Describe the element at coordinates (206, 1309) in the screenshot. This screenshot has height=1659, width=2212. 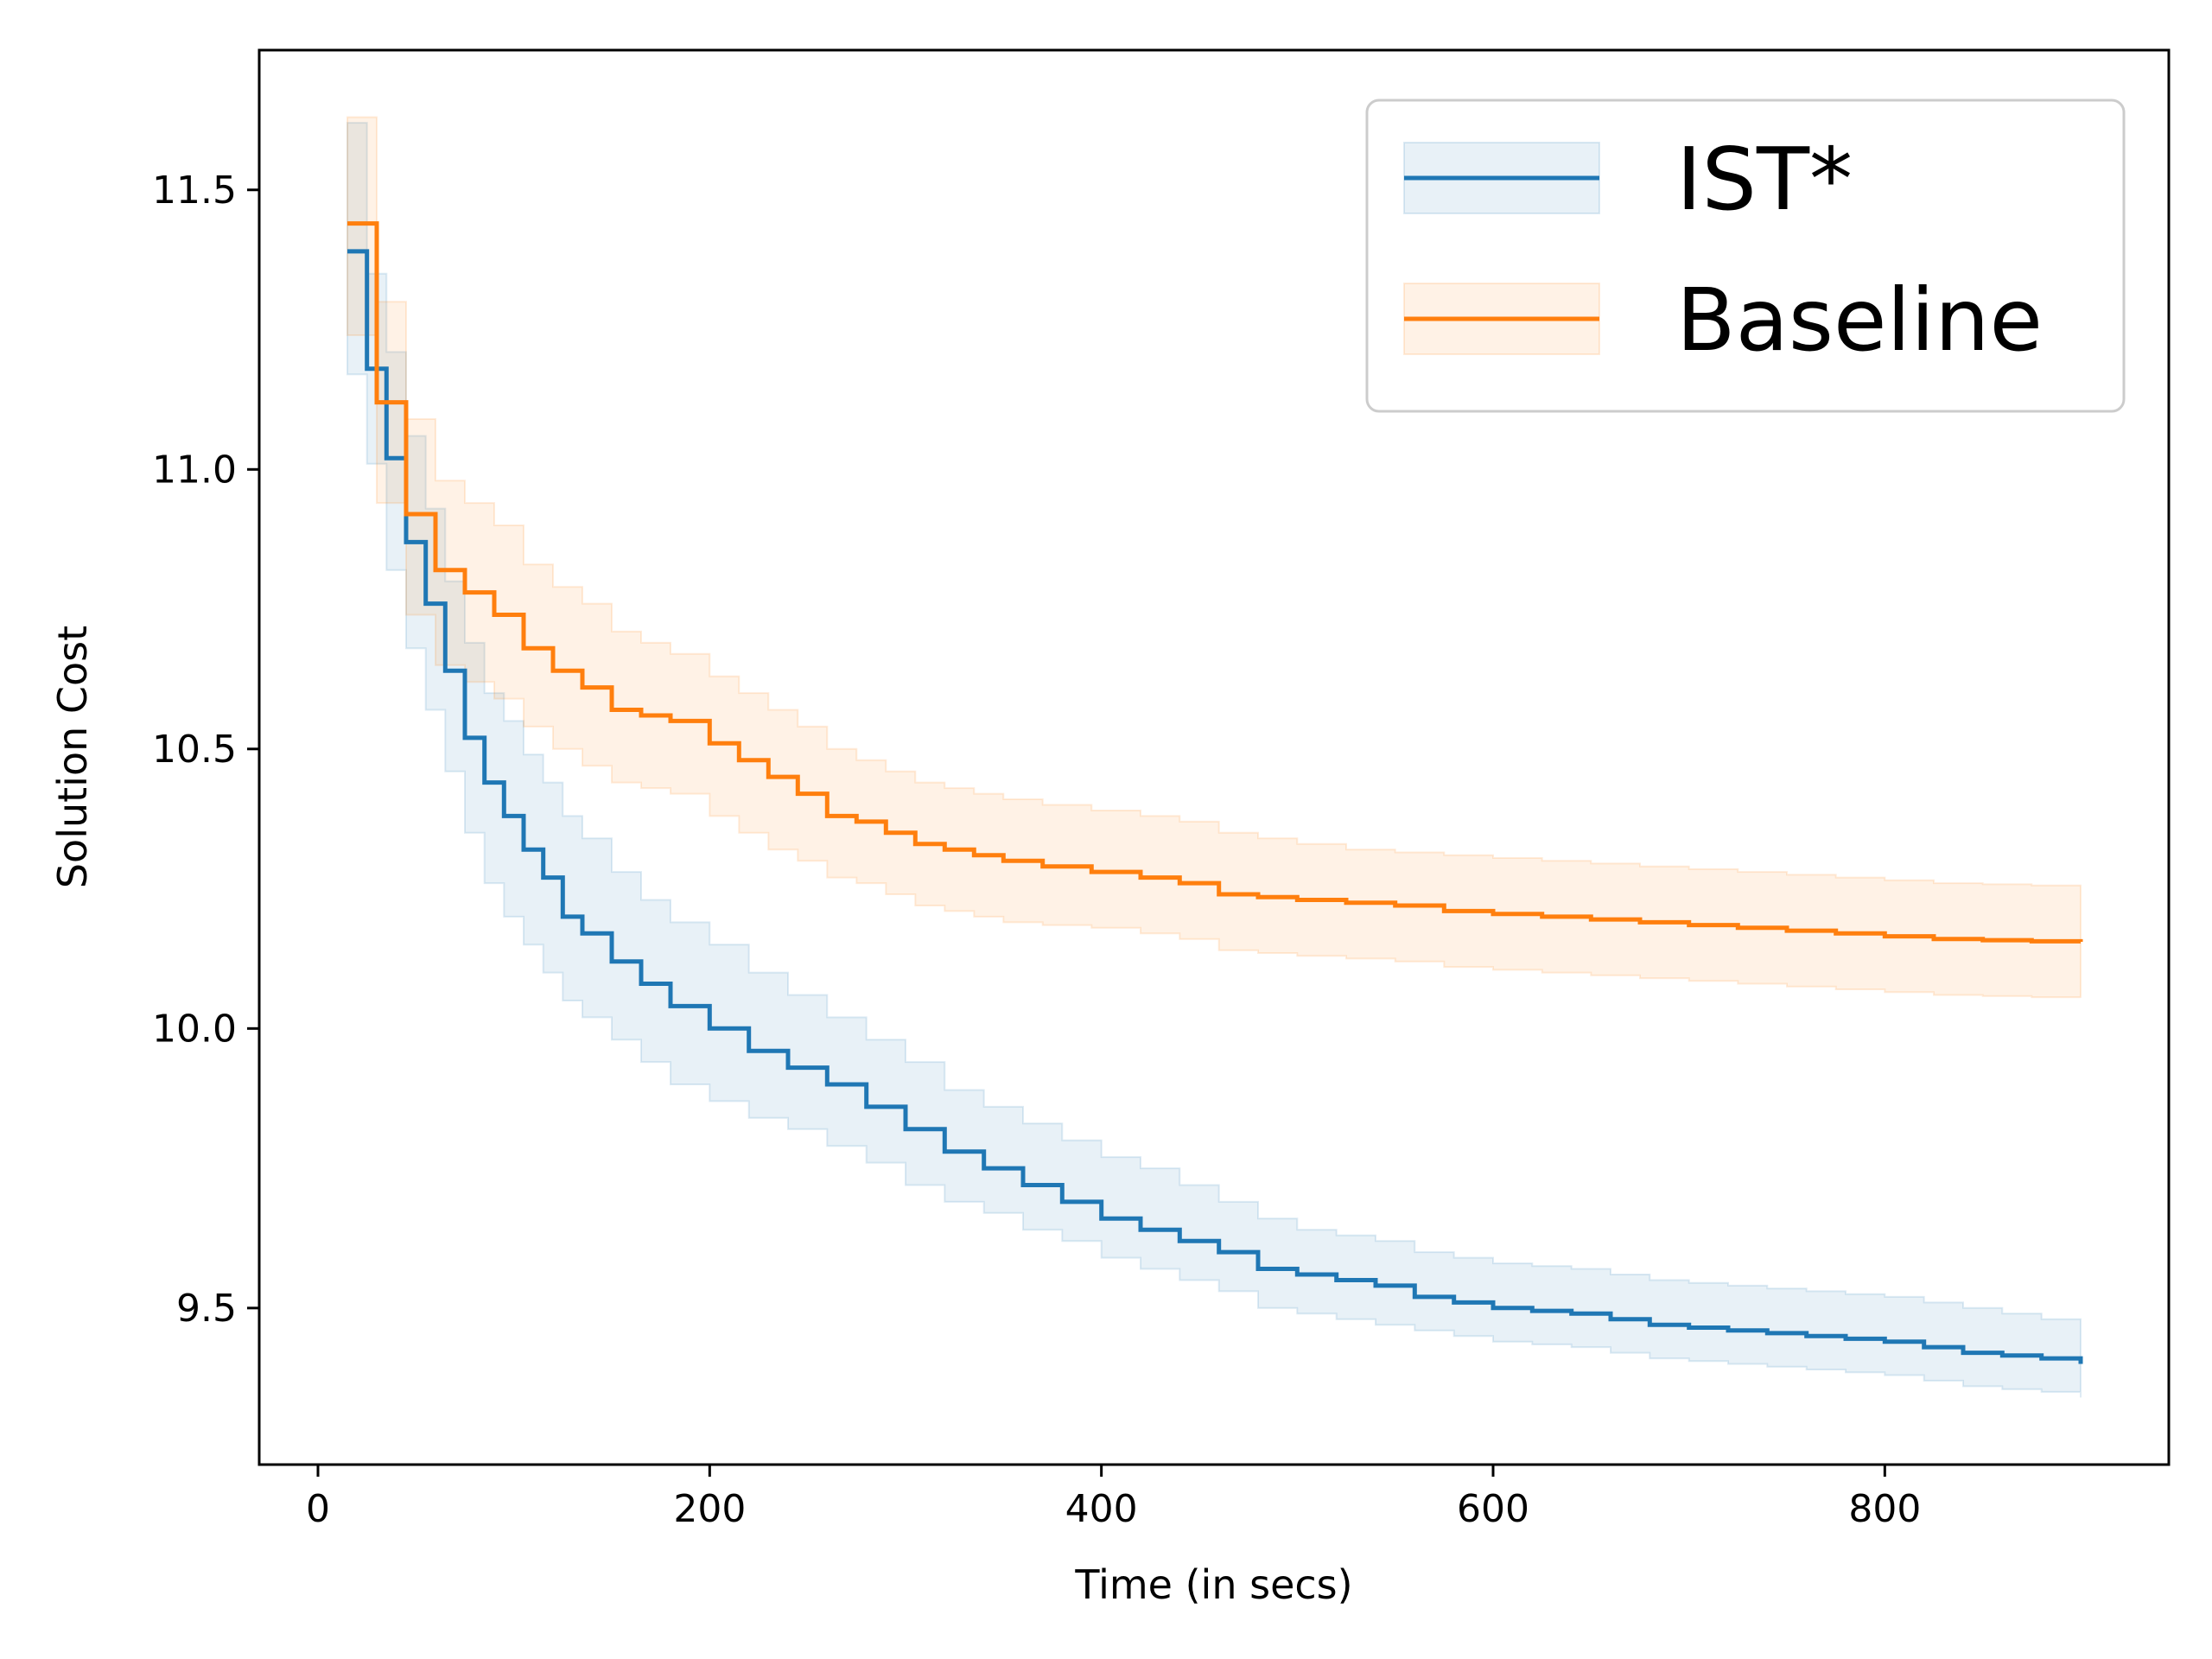
I see `y-tick-label: 9.5` at that location.